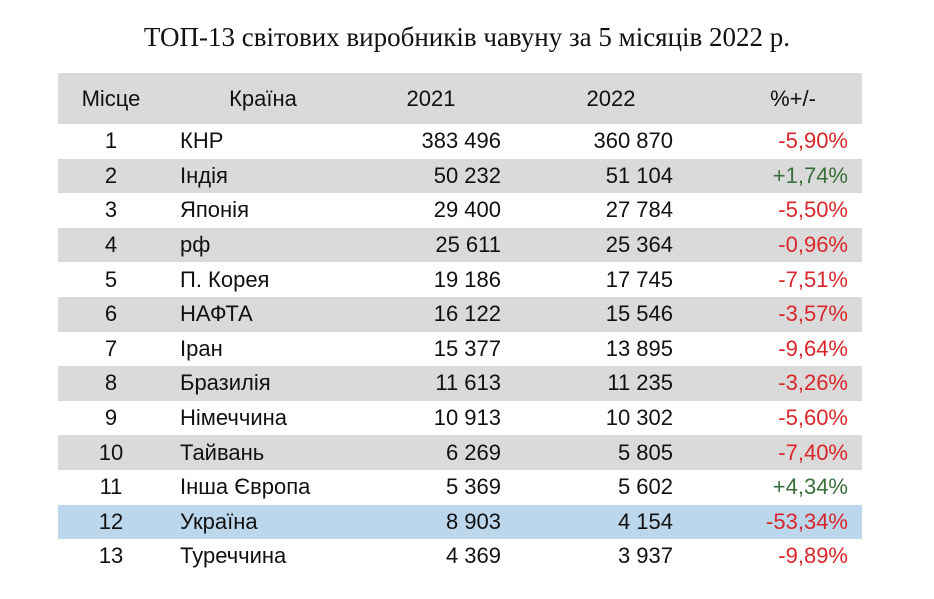 Image resolution: width=934 pixels, height=599 pixels. I want to click on cell-country: Тайвань, so click(222, 452).